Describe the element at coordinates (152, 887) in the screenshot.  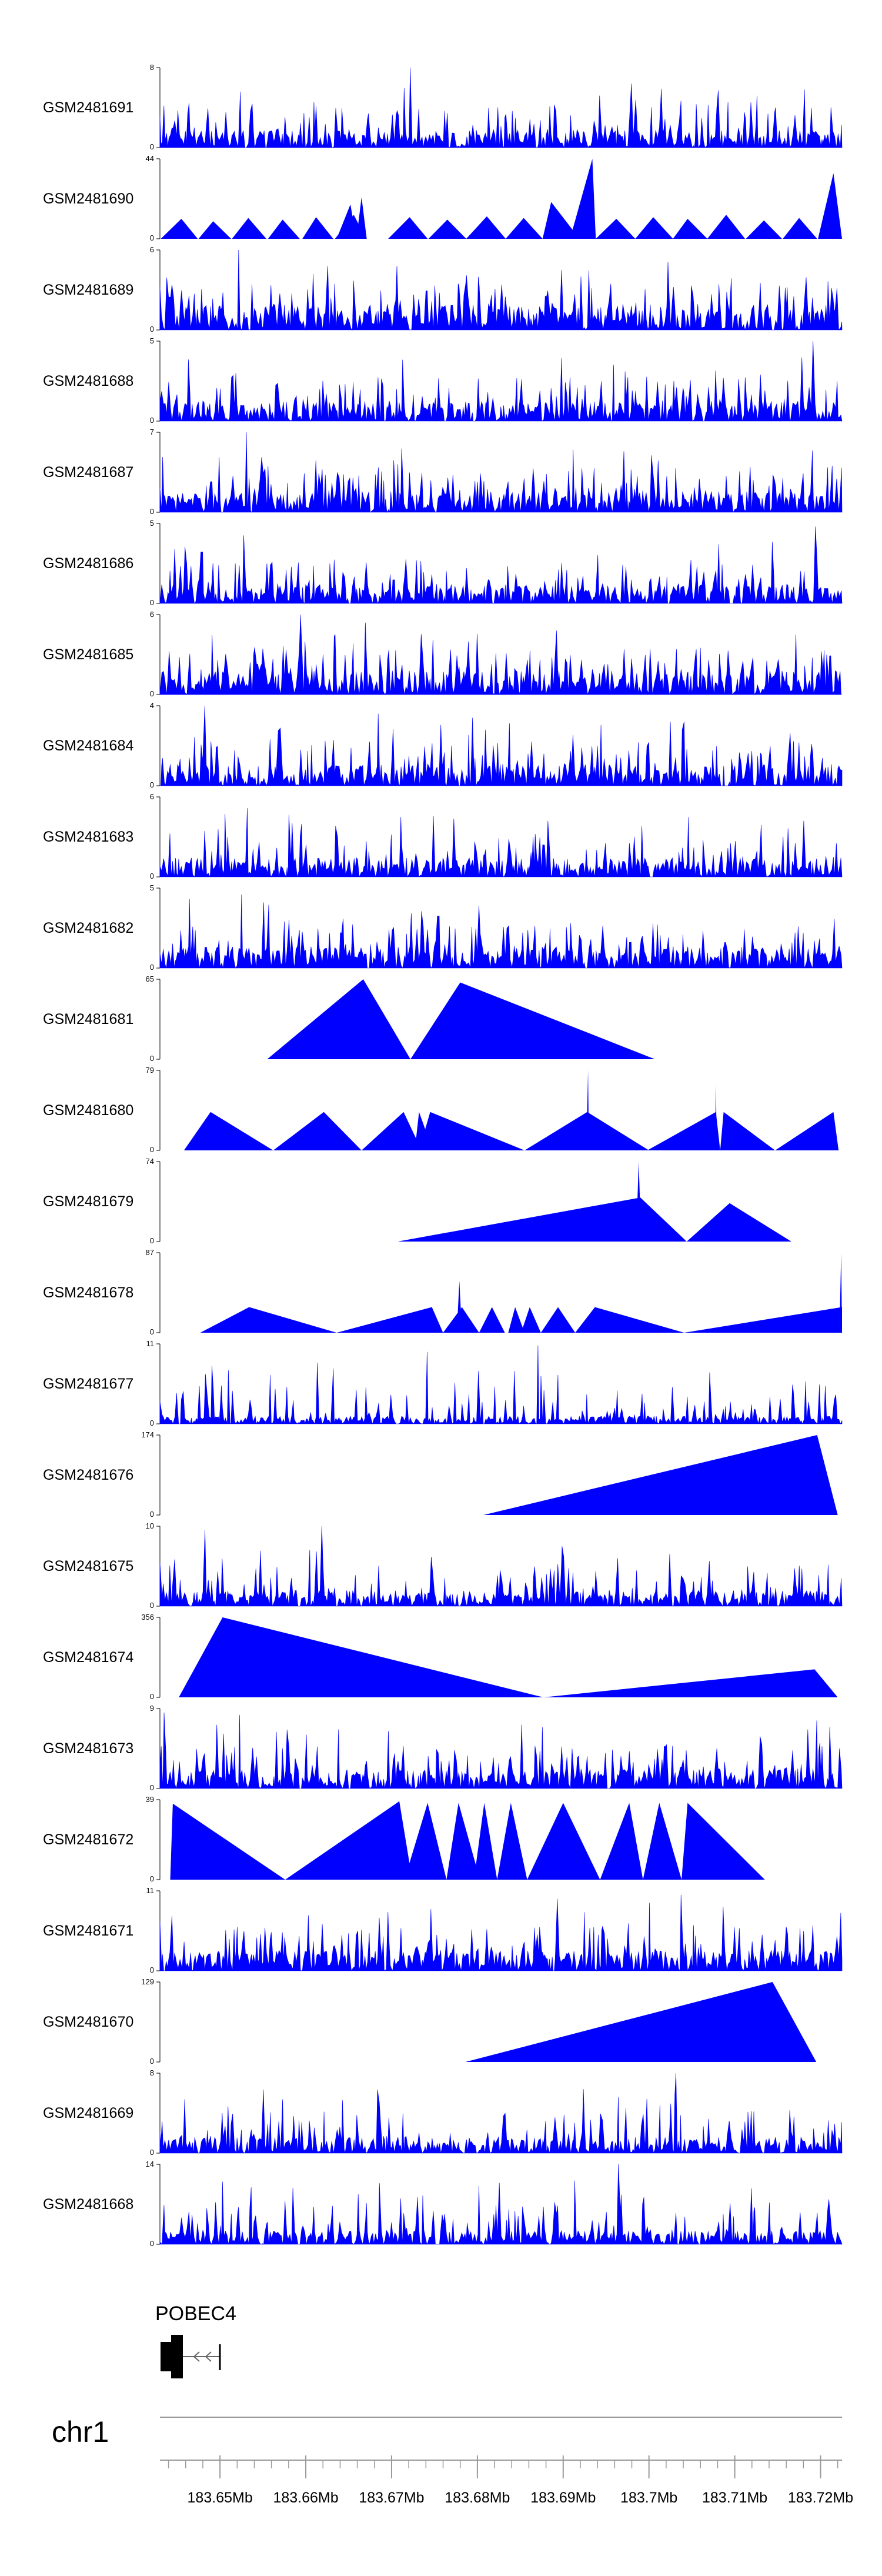
I see `y-tick-max-label: 5` at that location.